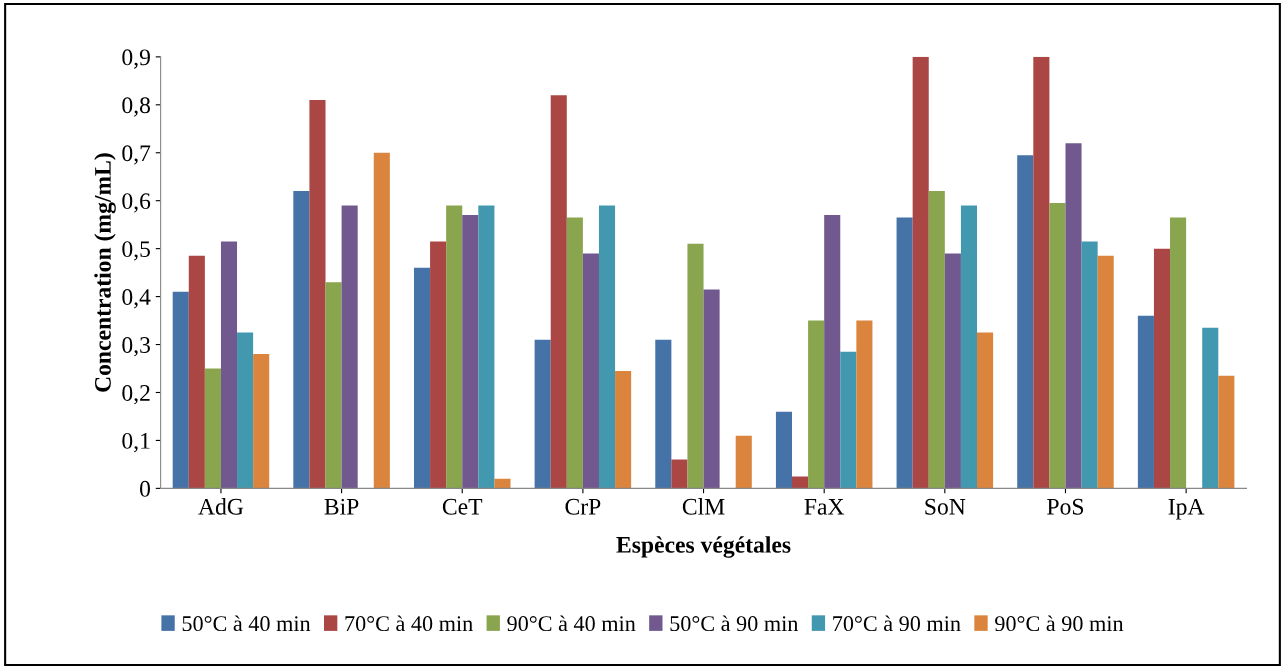 This screenshot has width=1285, height=669. What do you see at coordinates (462, 506) in the screenshot?
I see `x-tick-label: CeT` at bounding box center [462, 506].